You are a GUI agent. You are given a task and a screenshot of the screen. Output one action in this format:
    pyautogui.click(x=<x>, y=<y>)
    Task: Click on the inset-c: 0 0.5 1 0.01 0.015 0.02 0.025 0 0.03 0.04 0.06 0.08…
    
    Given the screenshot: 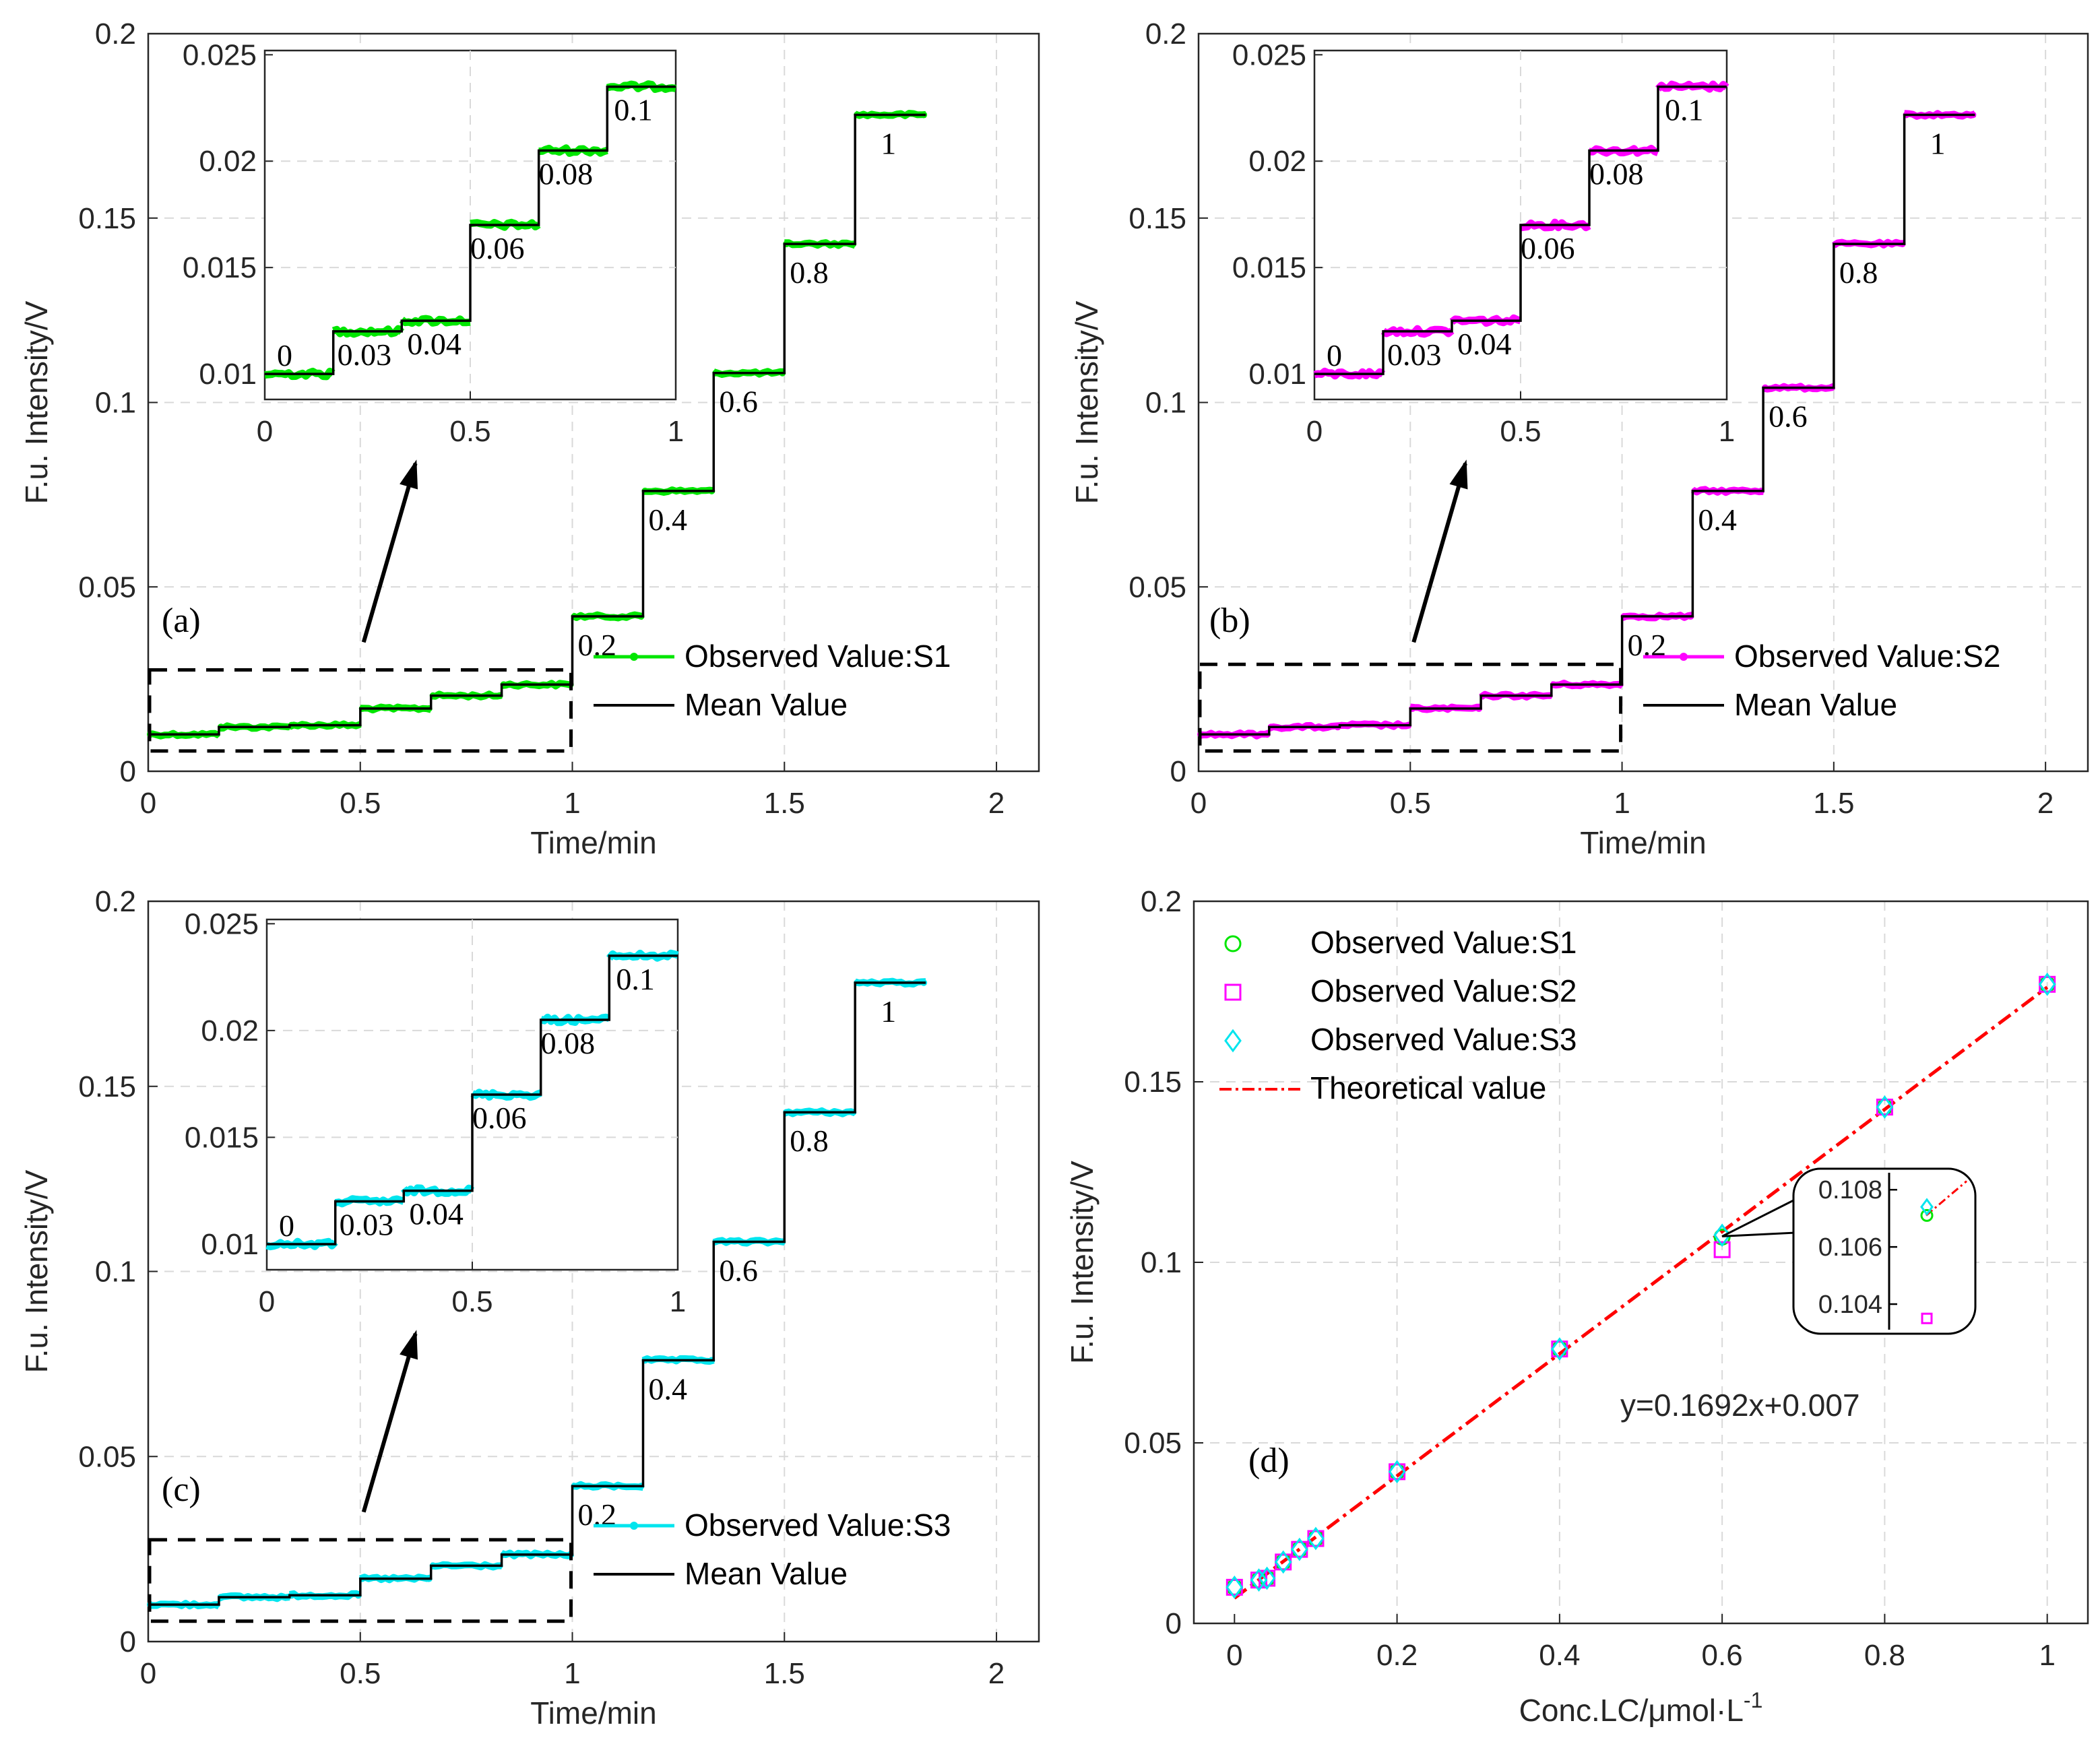 What is the action you would take?
    pyautogui.click(x=435, y=1112)
    